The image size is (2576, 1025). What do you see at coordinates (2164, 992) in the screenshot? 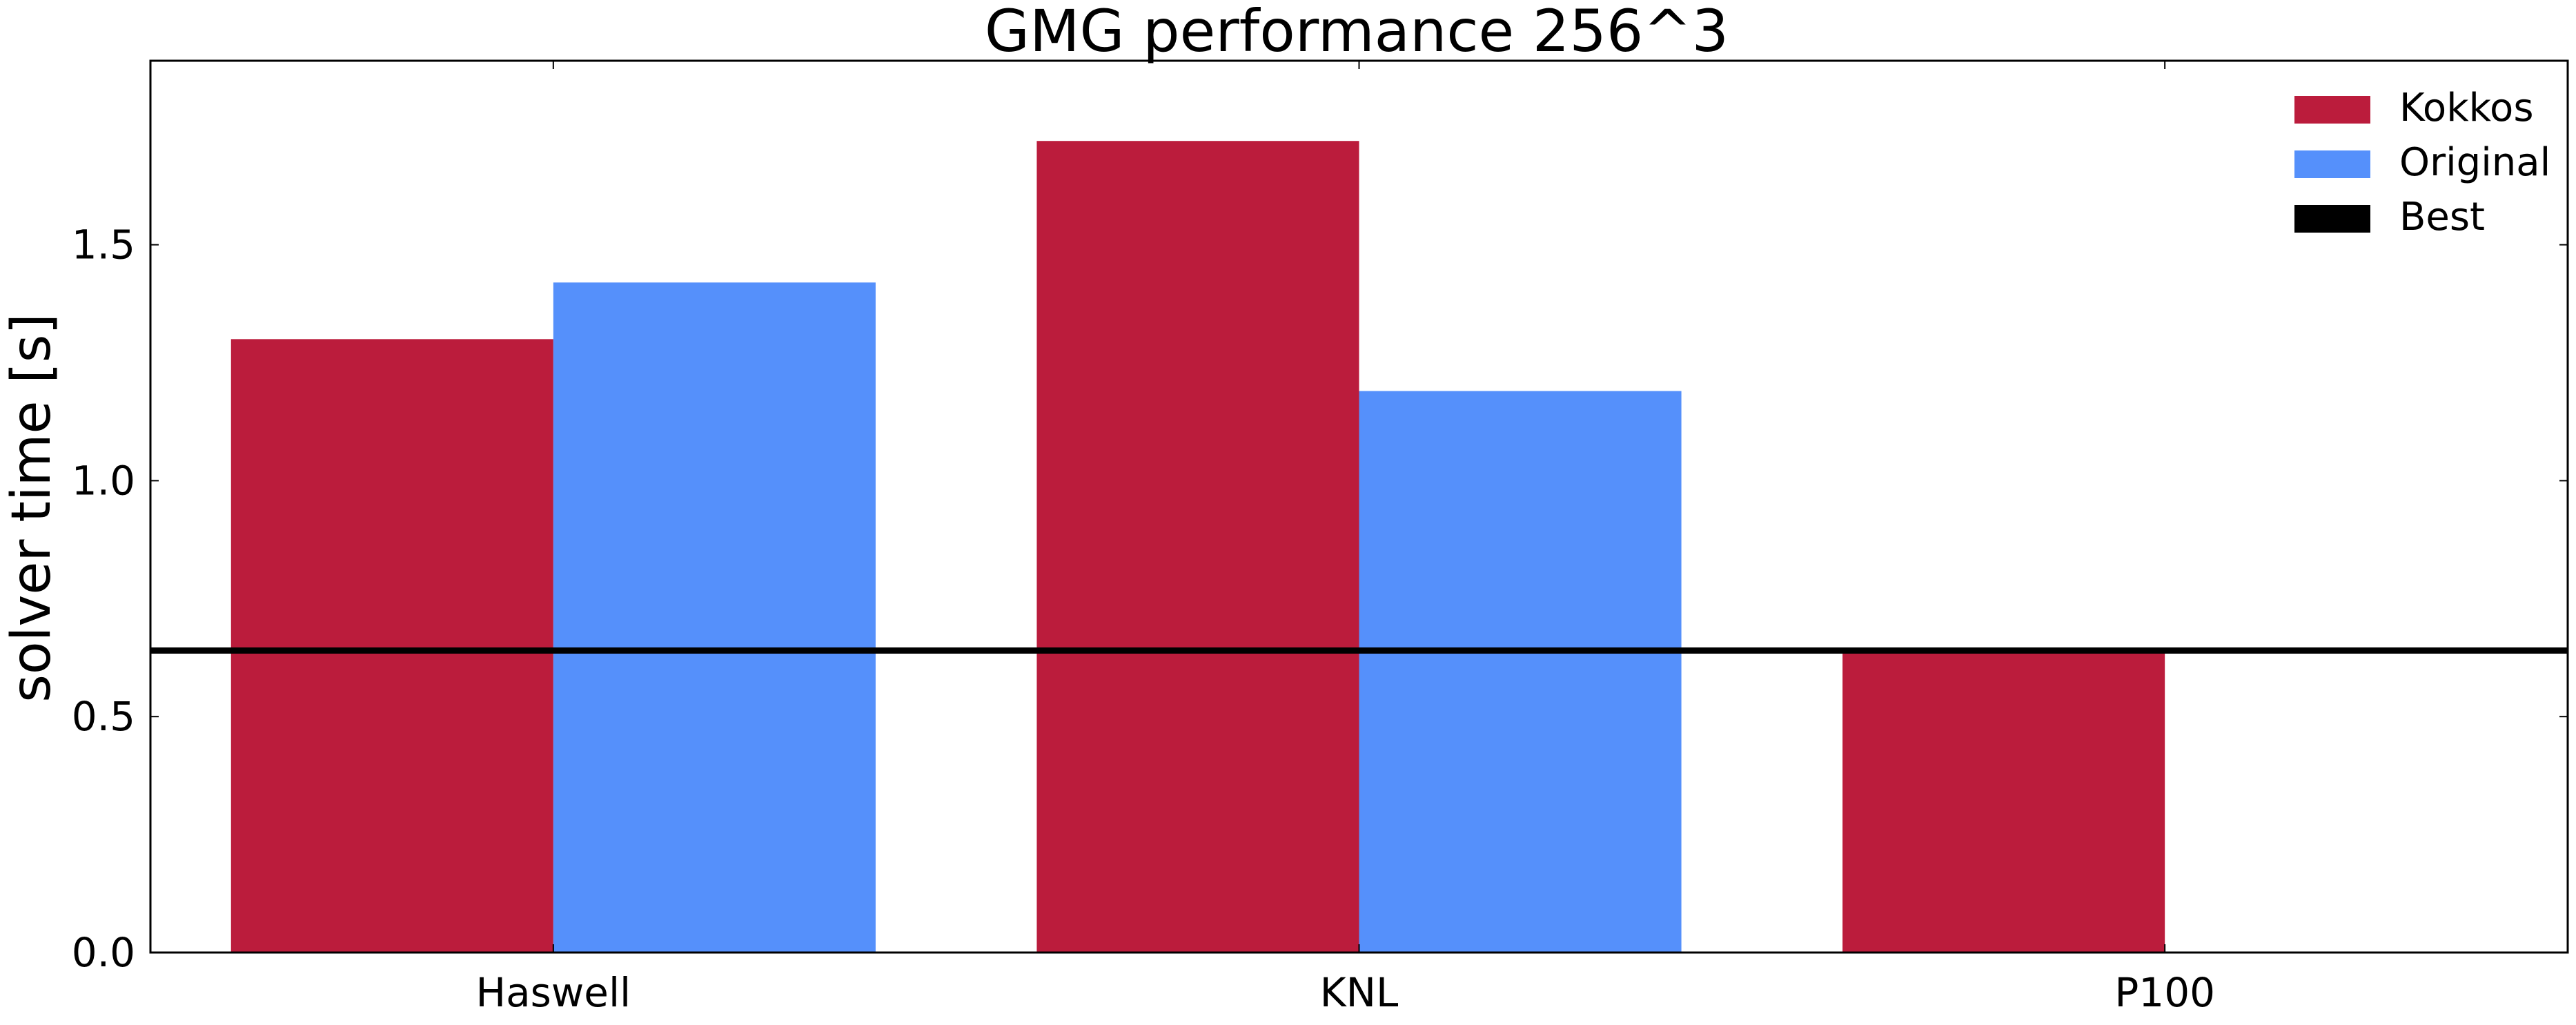
I see `x-tick-label: P100` at bounding box center [2164, 992].